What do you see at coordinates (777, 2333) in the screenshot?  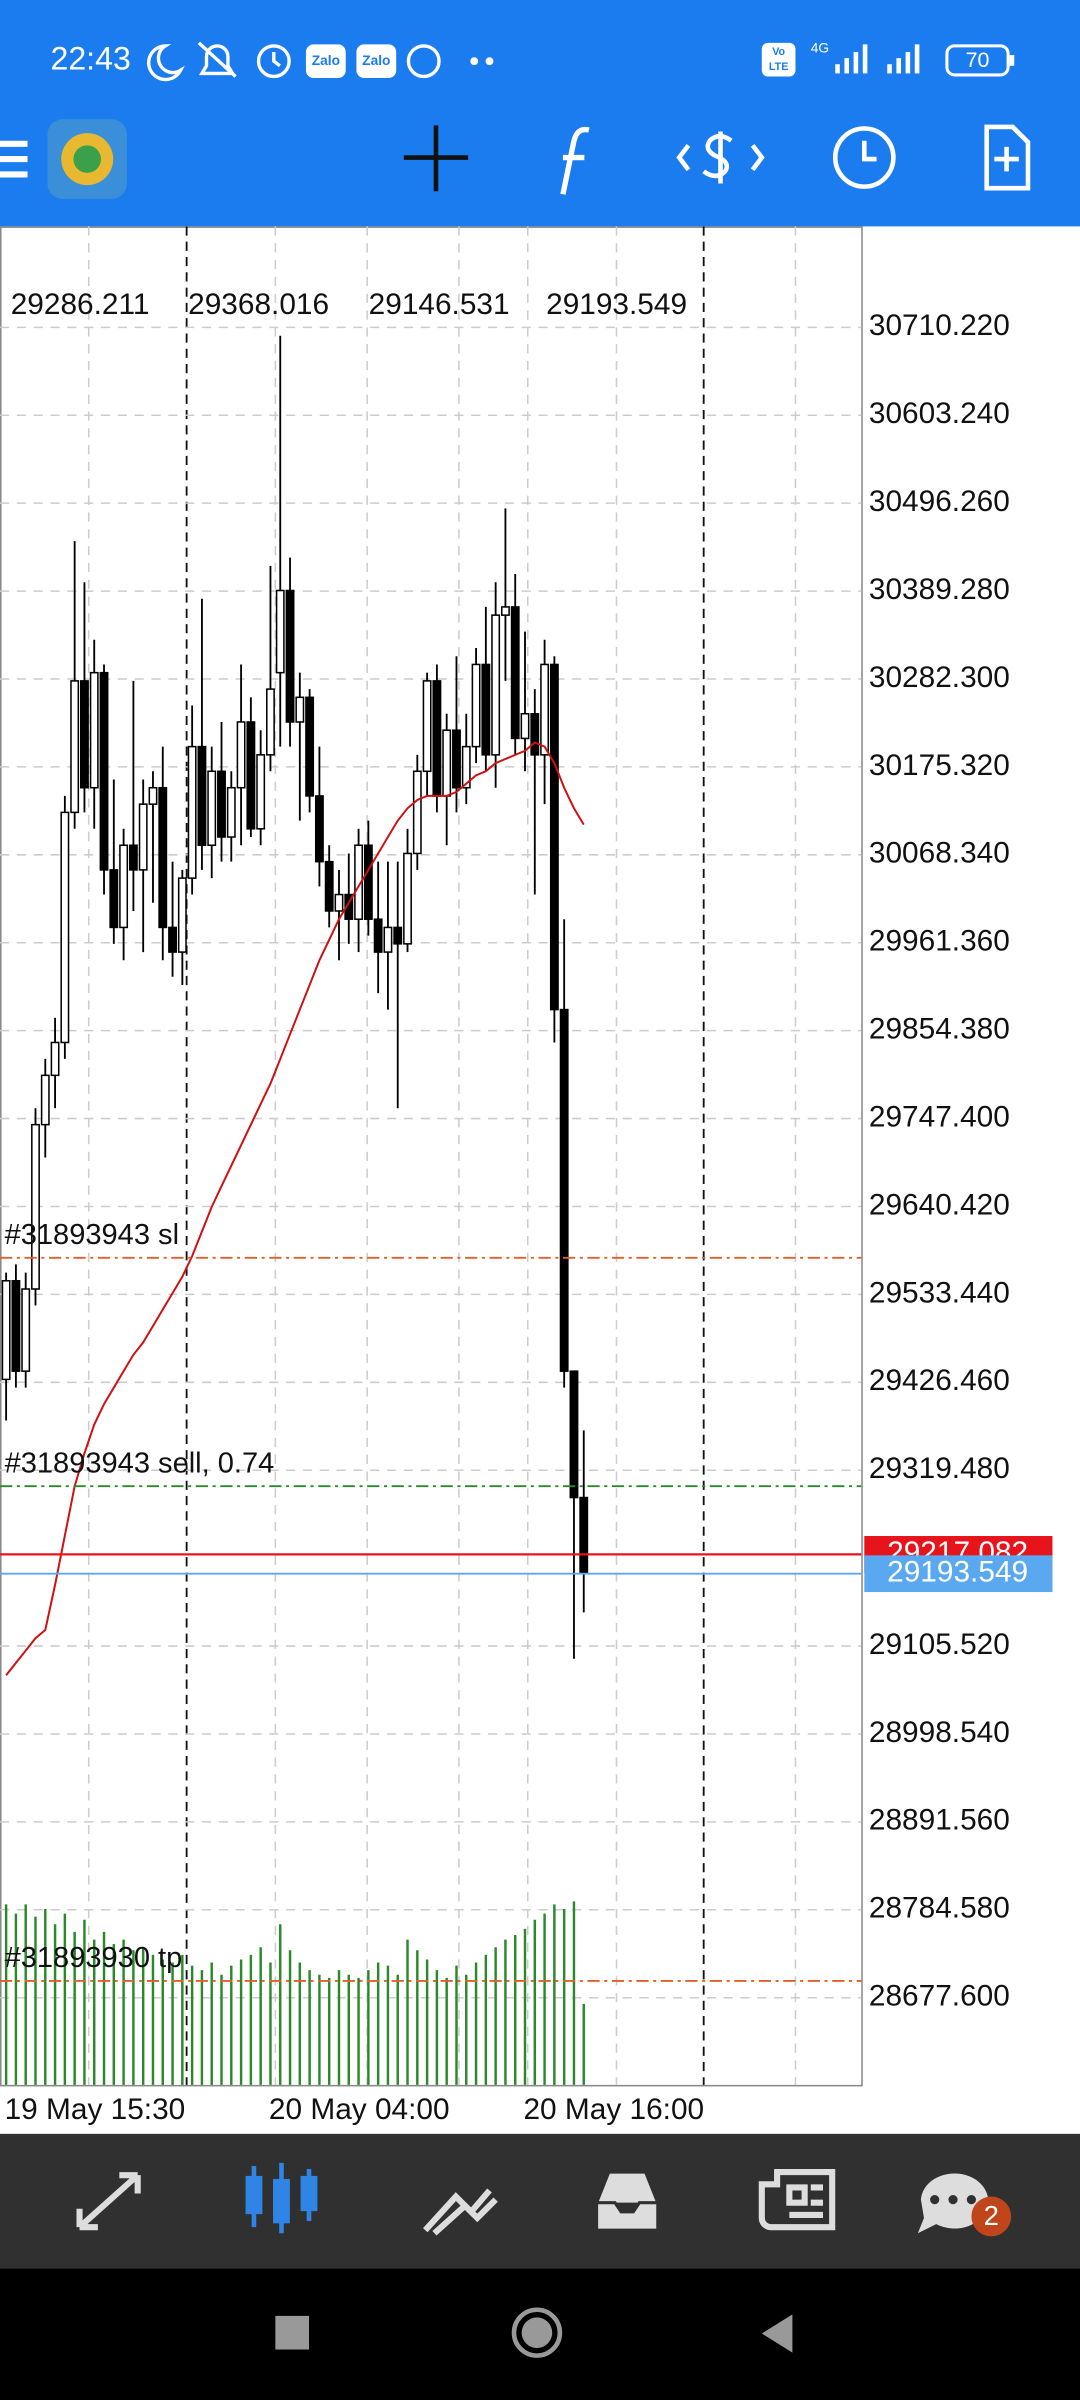 I see `back-button` at bounding box center [777, 2333].